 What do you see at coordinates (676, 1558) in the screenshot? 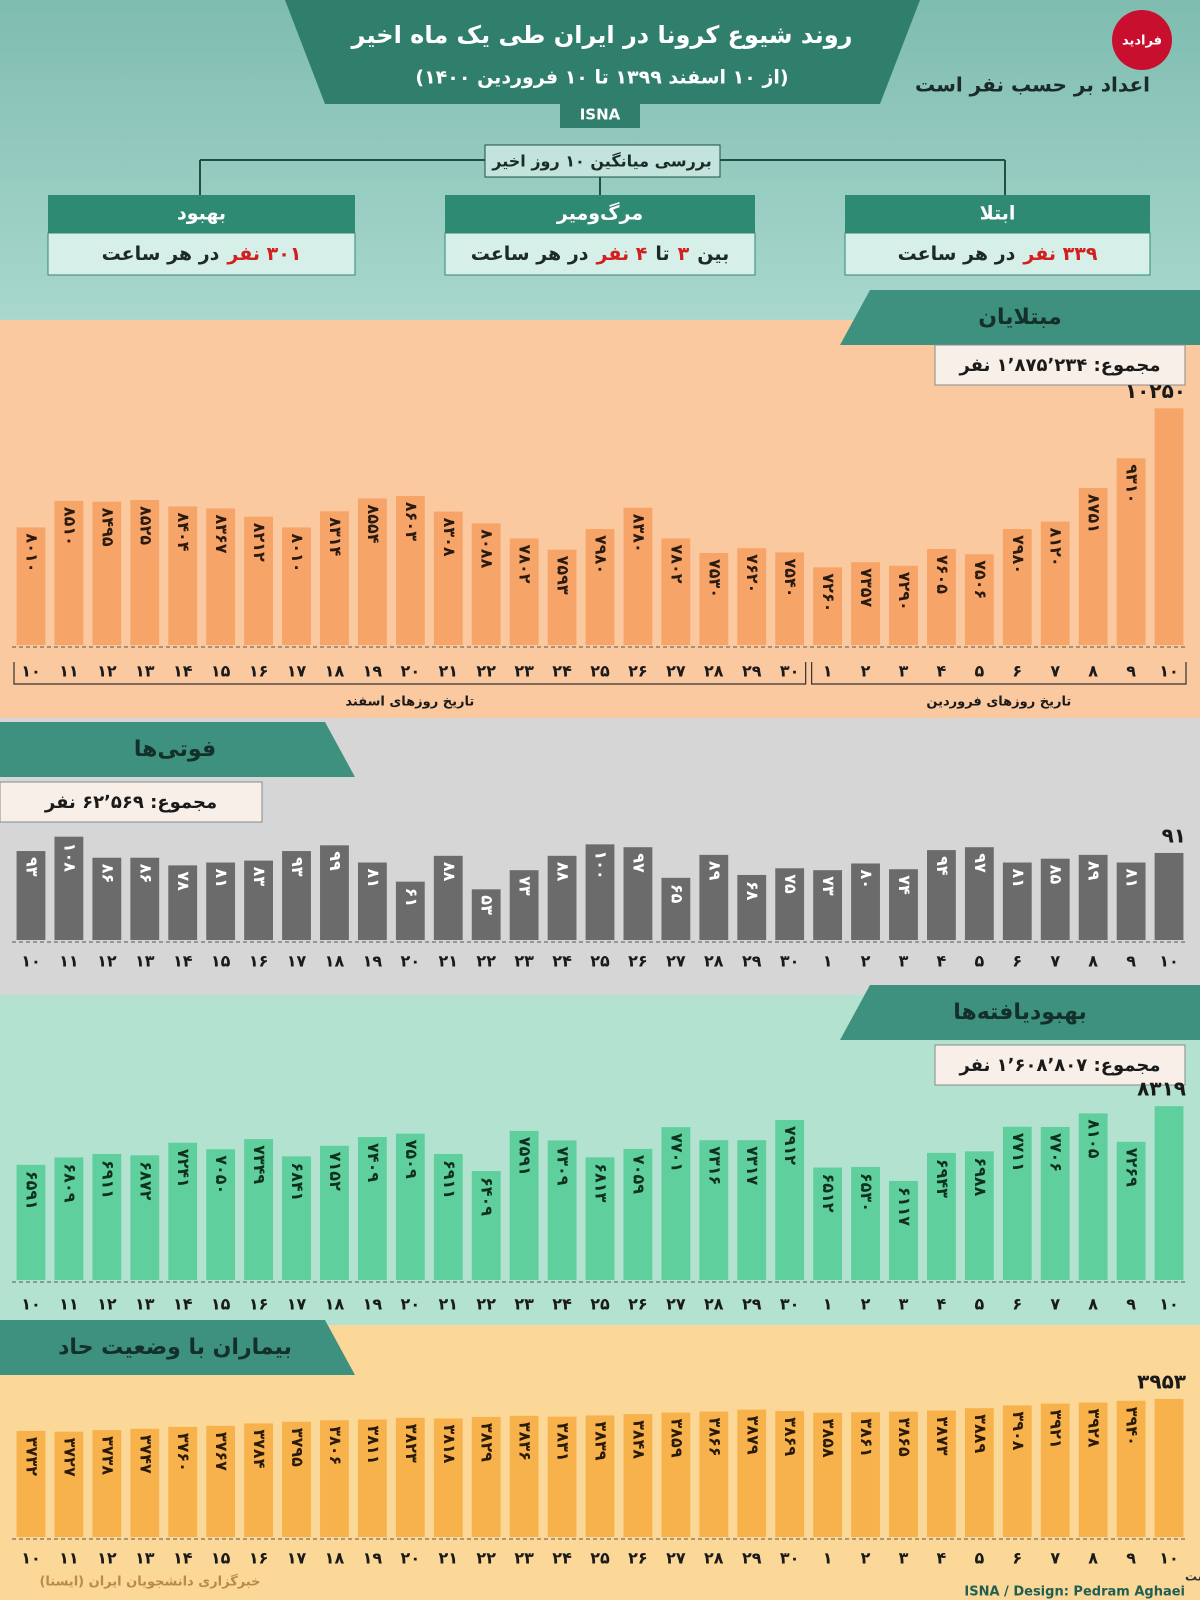
I see `x-tick-label: ۲۷` at bounding box center [676, 1558].